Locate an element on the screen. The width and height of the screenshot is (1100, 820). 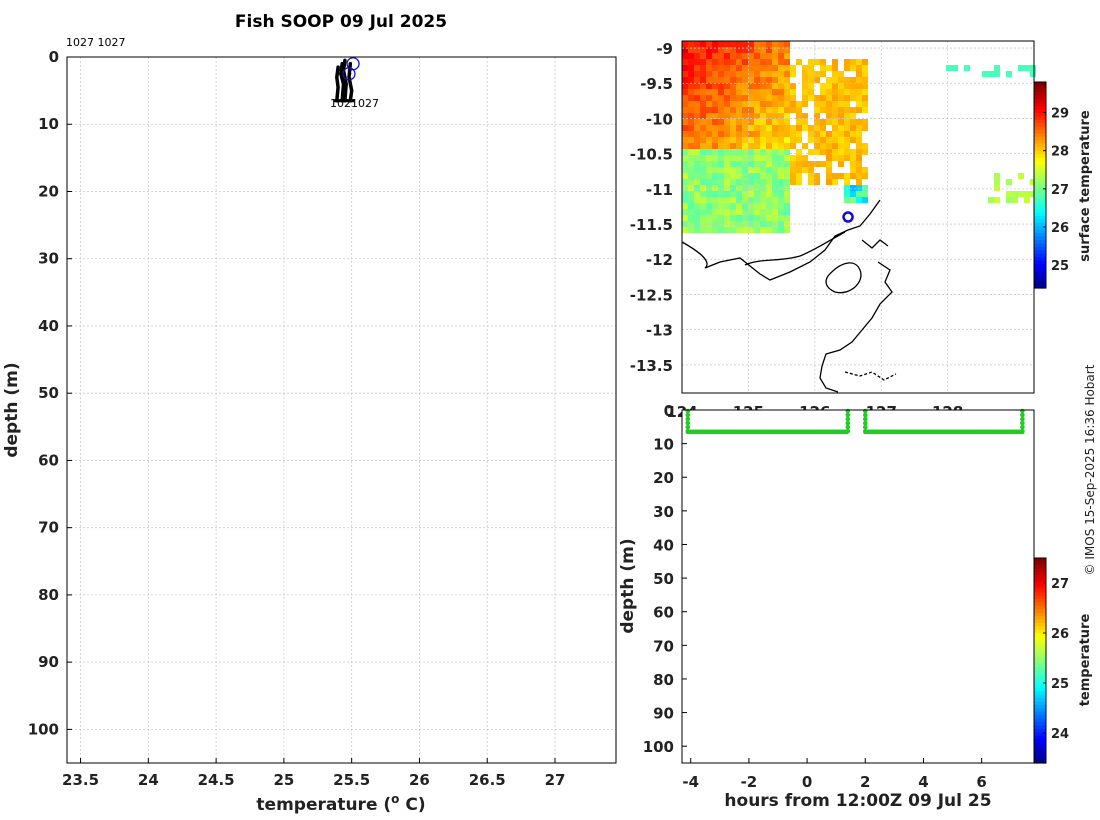
depth-time-x-tick-label: -4 is located at coordinates (690, 782).